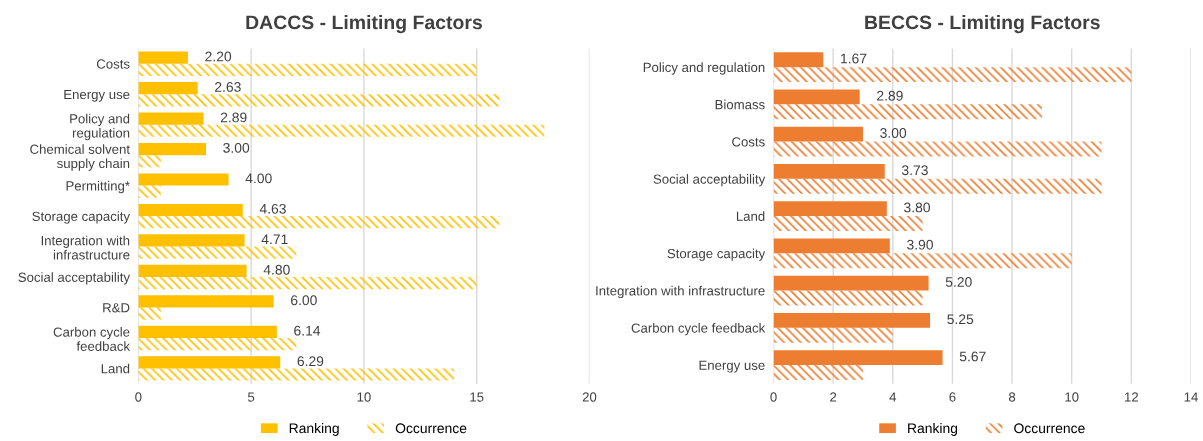  What do you see at coordinates (218, 56) in the screenshot?
I see `data-label: 2.20` at bounding box center [218, 56].